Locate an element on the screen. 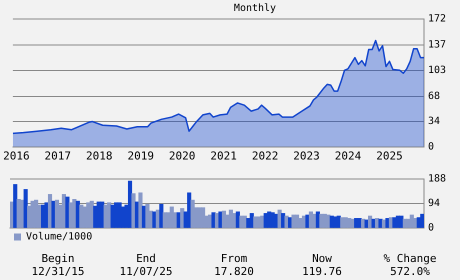 Image resolution: width=460 pixels, height=280 pixels. x-tick-label: 2021 is located at coordinates (223, 155).